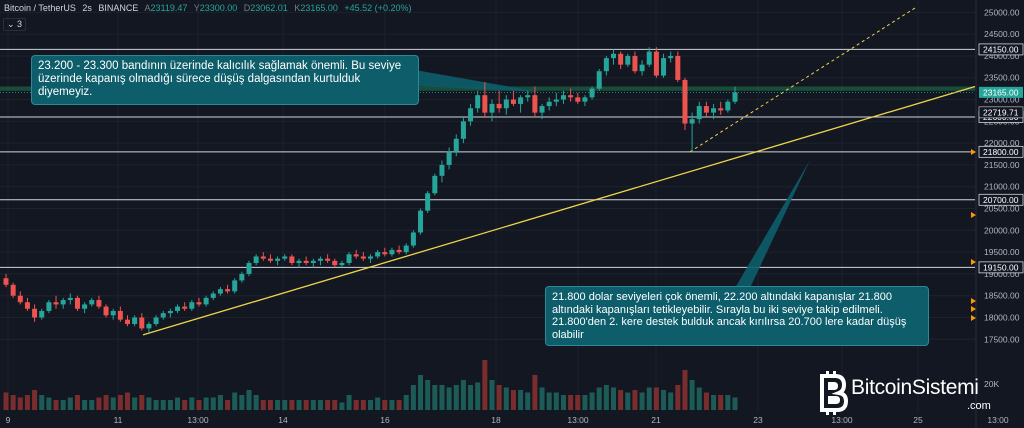  What do you see at coordinates (1002, 339) in the screenshot?
I see `y-tick-label: 17500.00` at bounding box center [1002, 339].